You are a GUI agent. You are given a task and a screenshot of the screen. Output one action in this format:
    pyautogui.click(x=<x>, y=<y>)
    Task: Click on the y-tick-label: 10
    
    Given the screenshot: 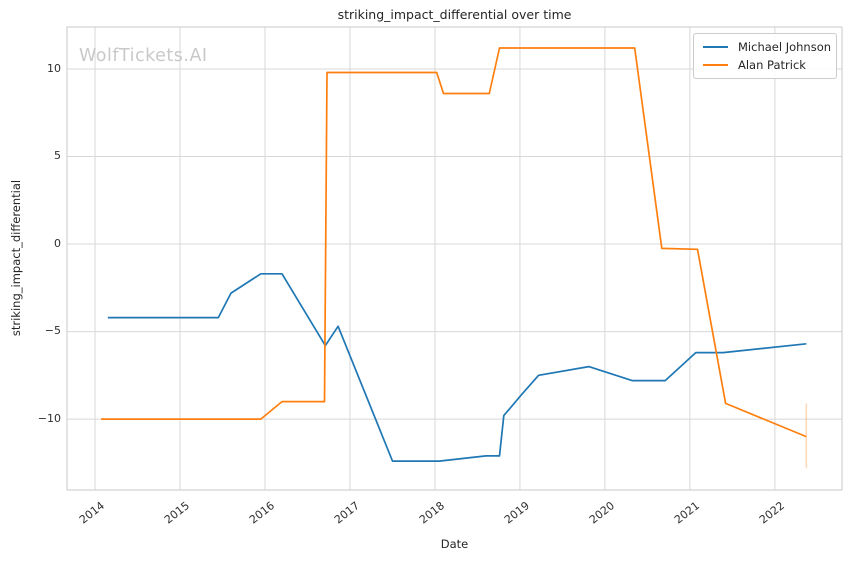 What is the action you would take?
    pyautogui.click(x=54, y=68)
    